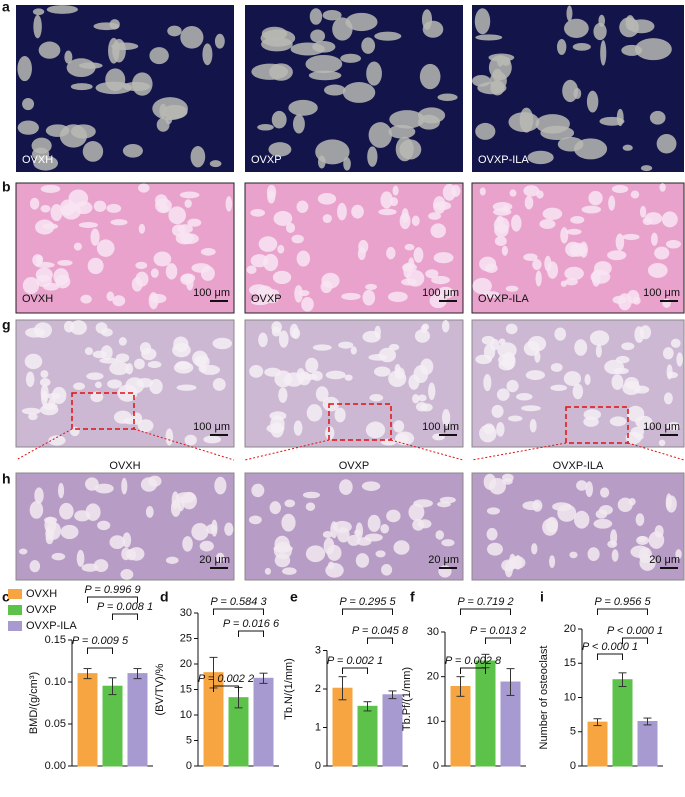 Image resolution: width=685 pixels, height=797 pixels. I want to click on y-tick-label: 20, so click(186, 664).